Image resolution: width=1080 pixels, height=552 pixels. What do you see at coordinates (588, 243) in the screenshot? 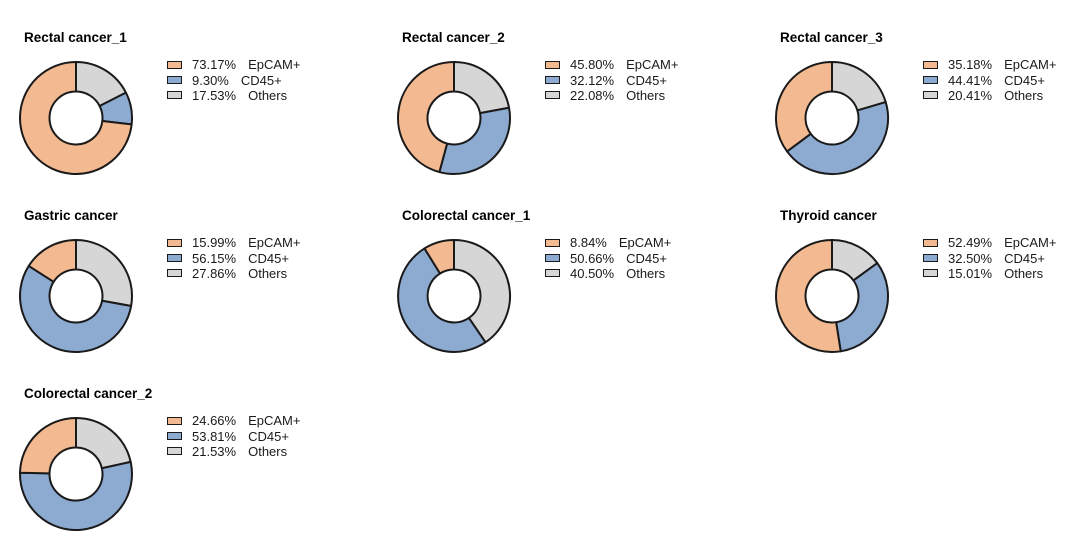
I see `legend-percent: 8.84%` at bounding box center [588, 243].